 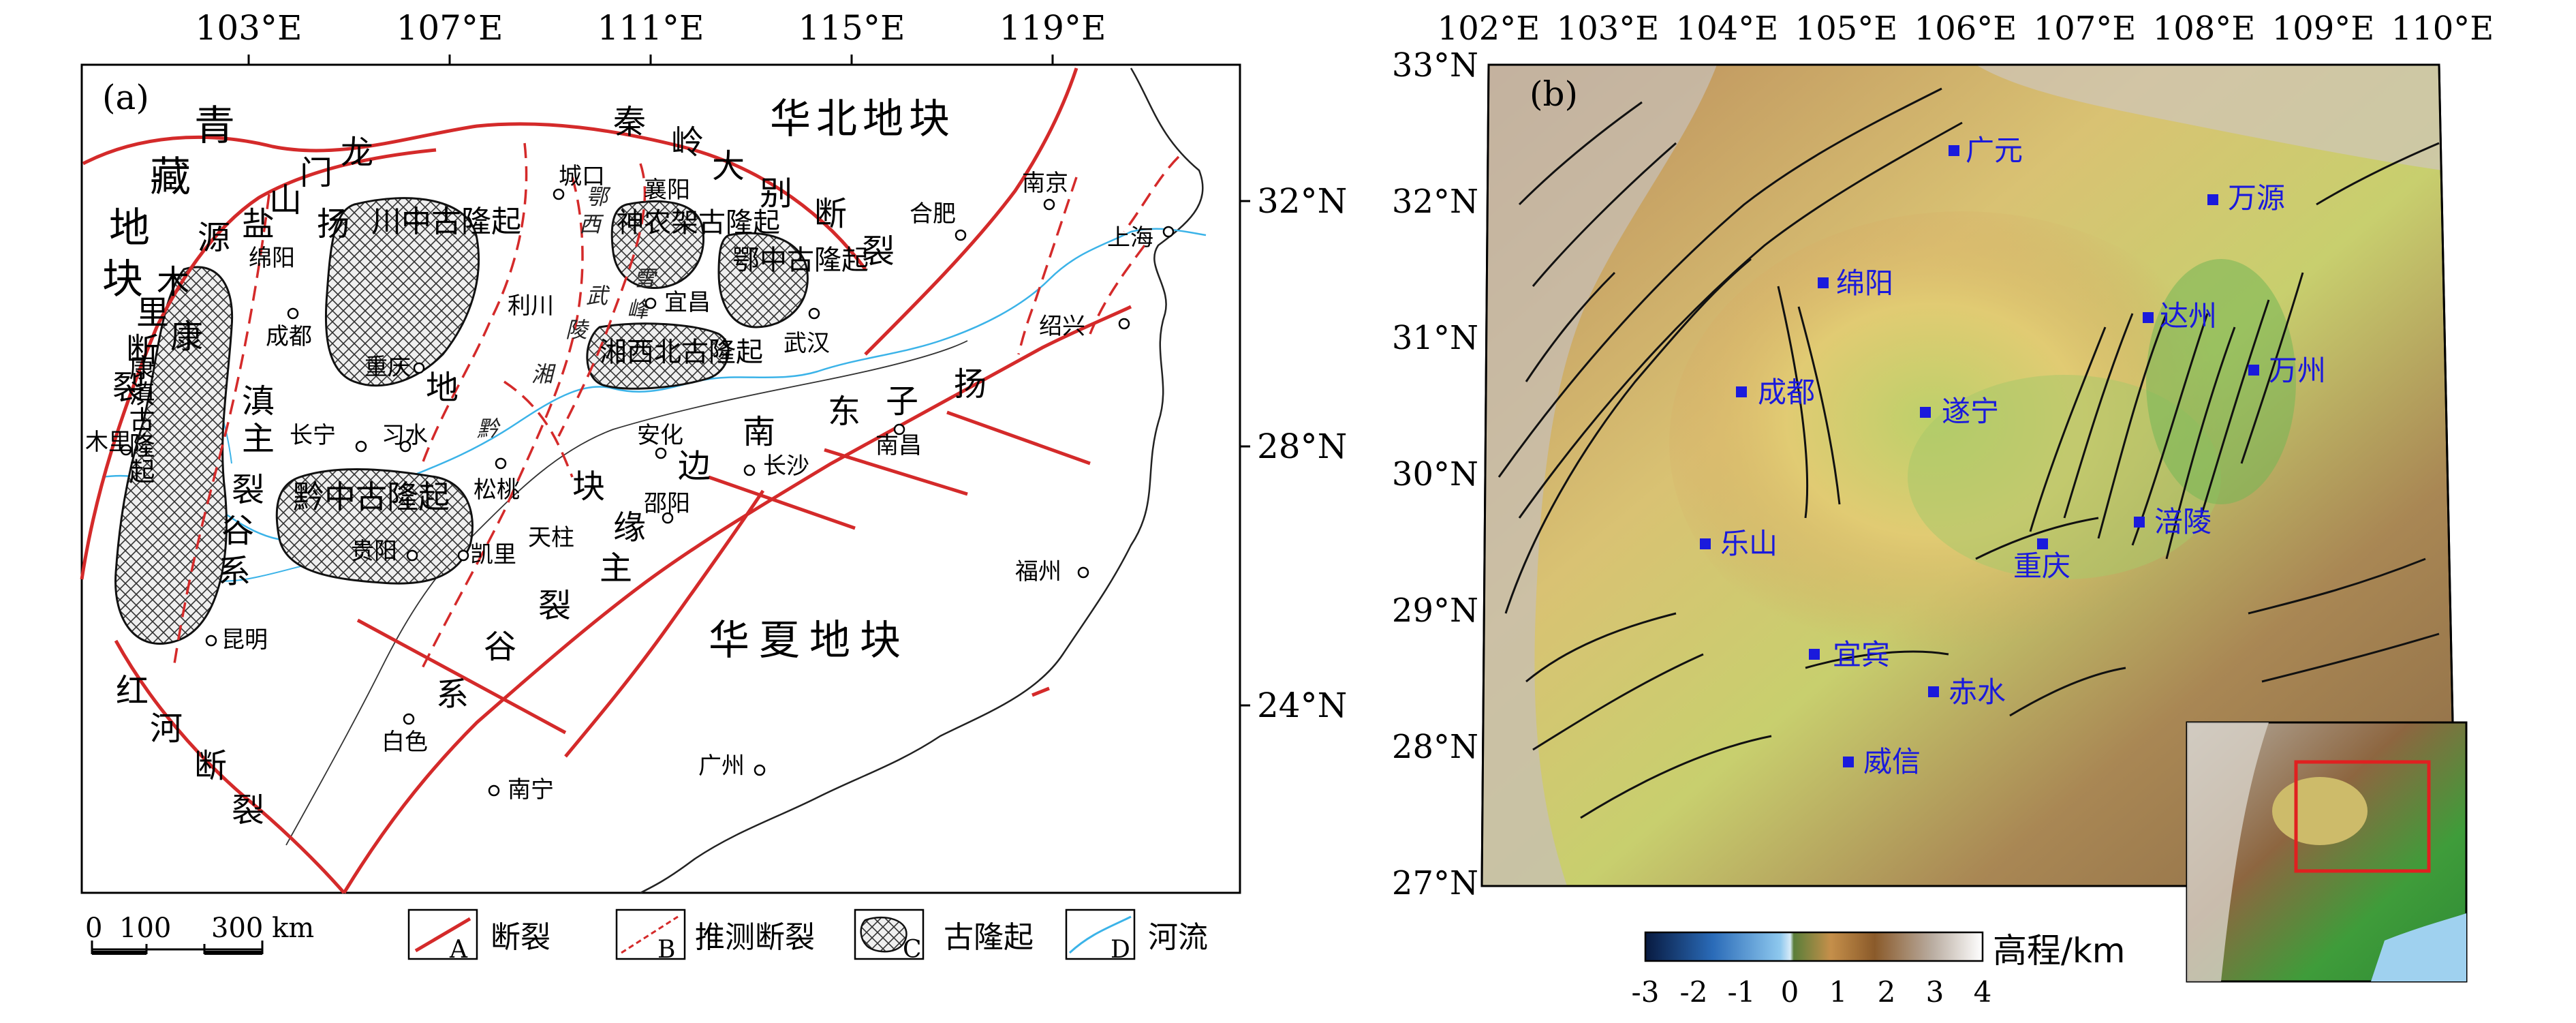 I want to click on city-muli: 木里, so click(x=109, y=442).